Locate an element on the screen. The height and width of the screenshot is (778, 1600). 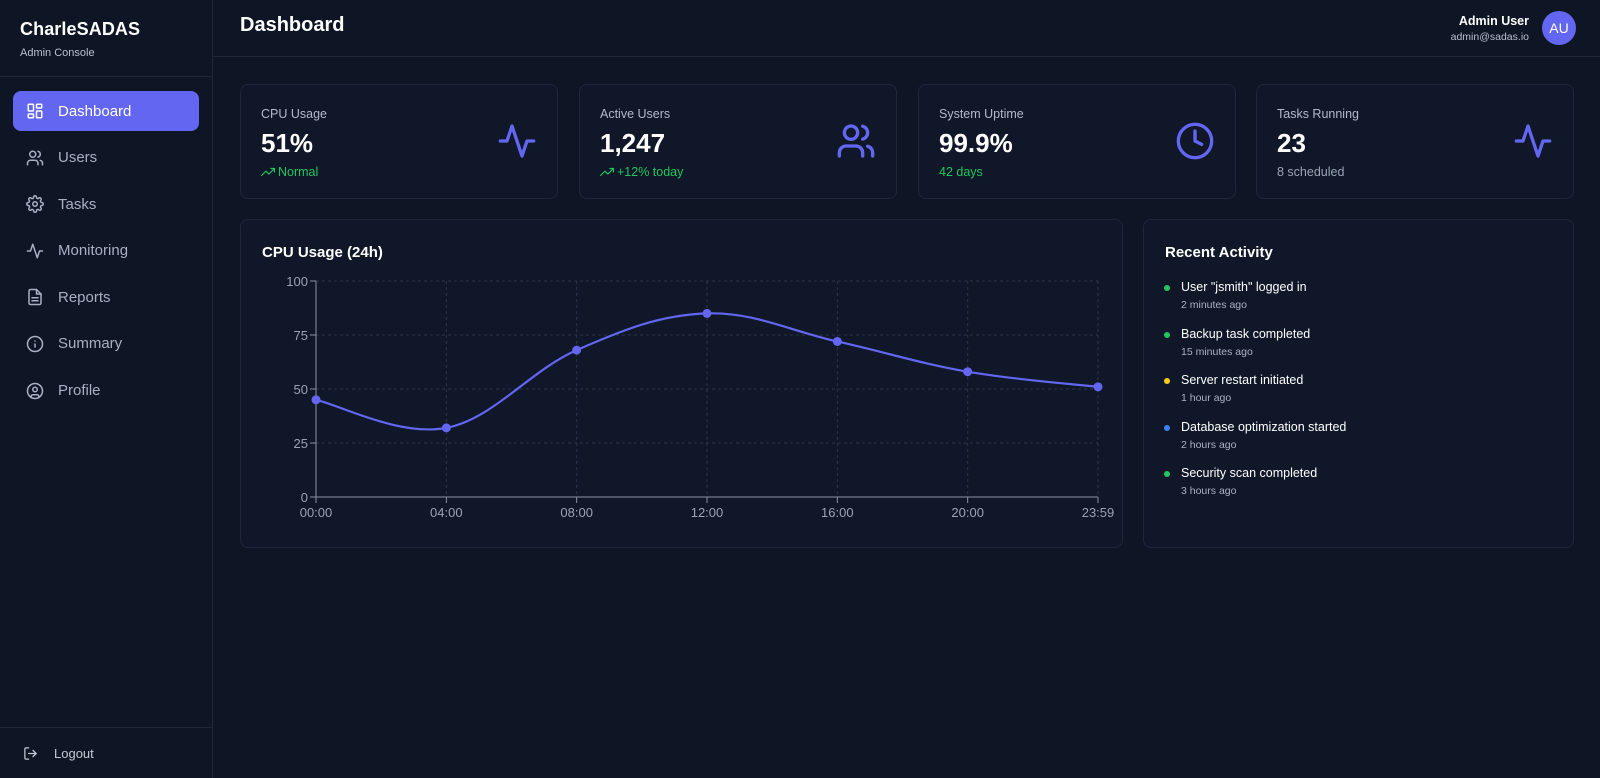
activity-text: Security scan completed is located at coordinates (1249, 473).